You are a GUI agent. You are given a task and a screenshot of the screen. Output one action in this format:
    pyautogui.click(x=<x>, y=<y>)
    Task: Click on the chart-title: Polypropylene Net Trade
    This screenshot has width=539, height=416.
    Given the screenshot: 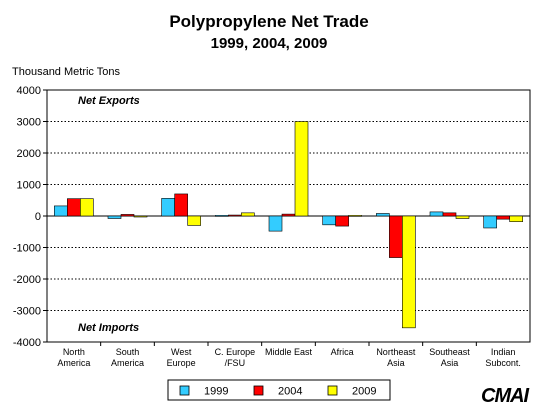 What is the action you would take?
    pyautogui.click(x=268, y=21)
    